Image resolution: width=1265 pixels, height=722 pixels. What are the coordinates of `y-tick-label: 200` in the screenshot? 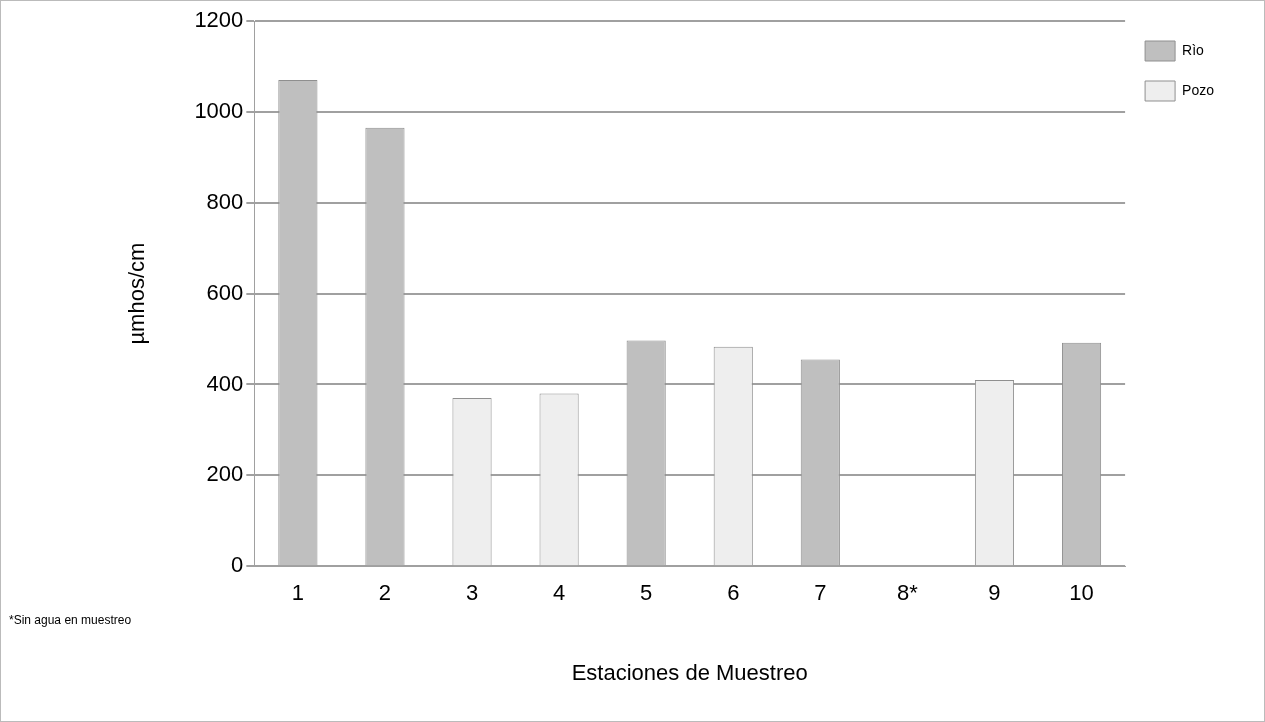 It's located at (225, 474).